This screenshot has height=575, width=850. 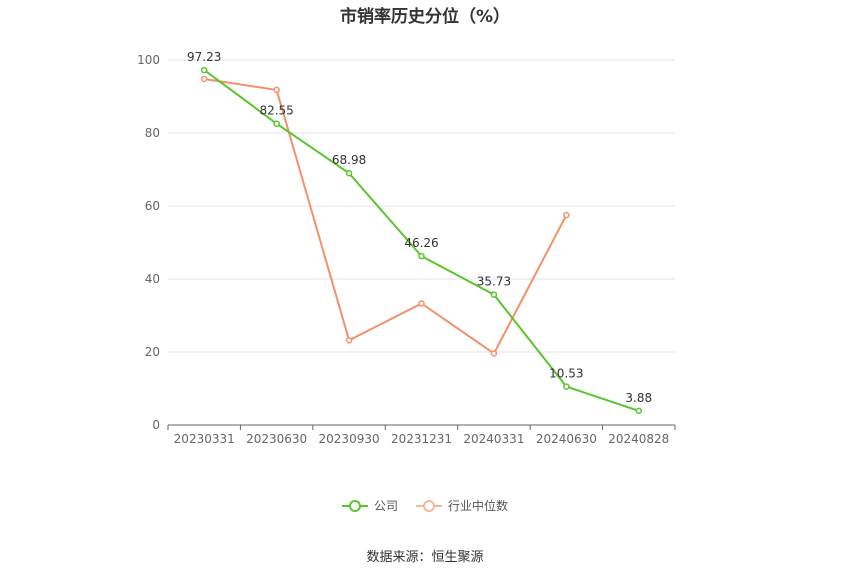 What do you see at coordinates (152, 279) in the screenshot?
I see `y-tick-label: 40` at bounding box center [152, 279].